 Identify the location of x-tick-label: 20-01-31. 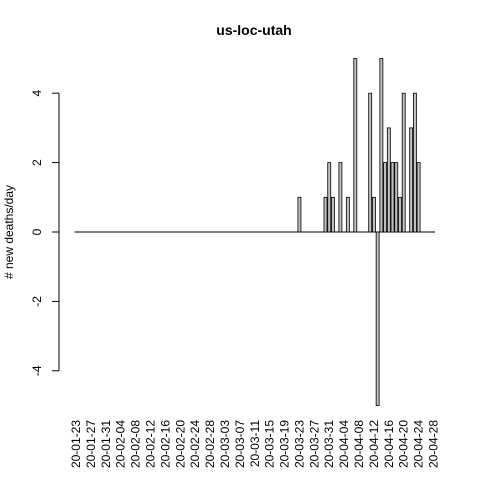
(106, 444).